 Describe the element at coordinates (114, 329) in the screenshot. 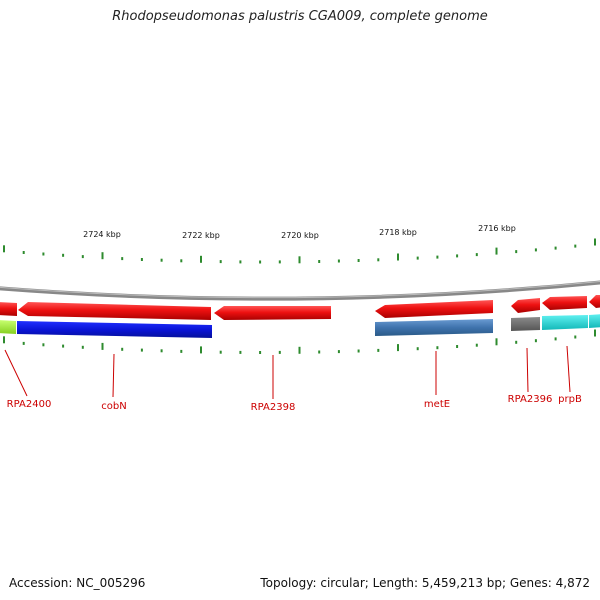

I see `gene-block-cobn` at that location.